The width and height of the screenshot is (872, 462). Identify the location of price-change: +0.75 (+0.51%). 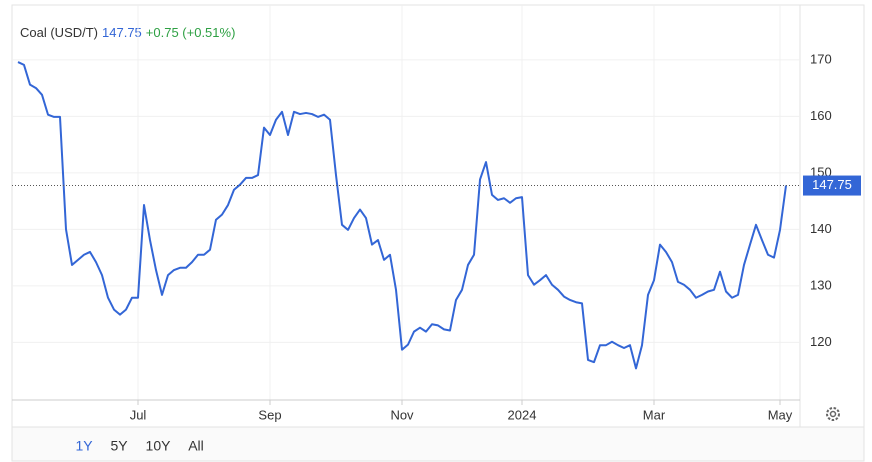
(191, 32).